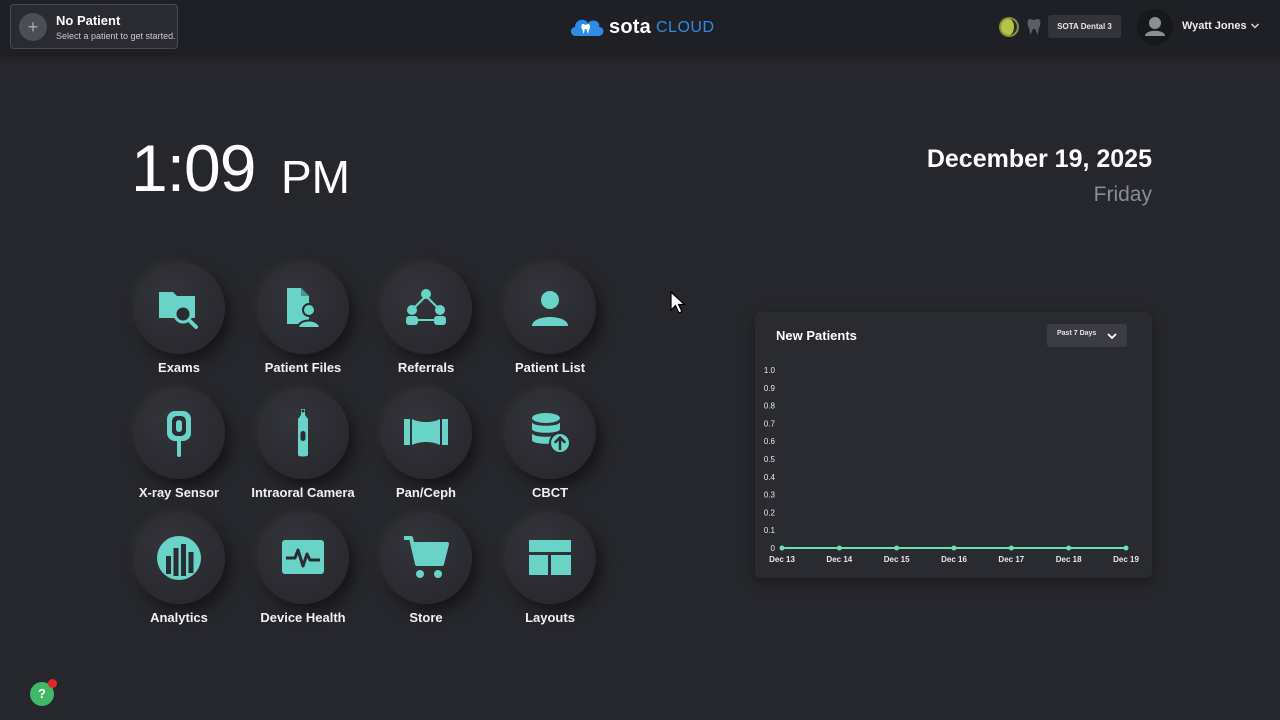  Describe the element at coordinates (782, 559) in the screenshot. I see `x-tick-label: Dec 13` at that location.